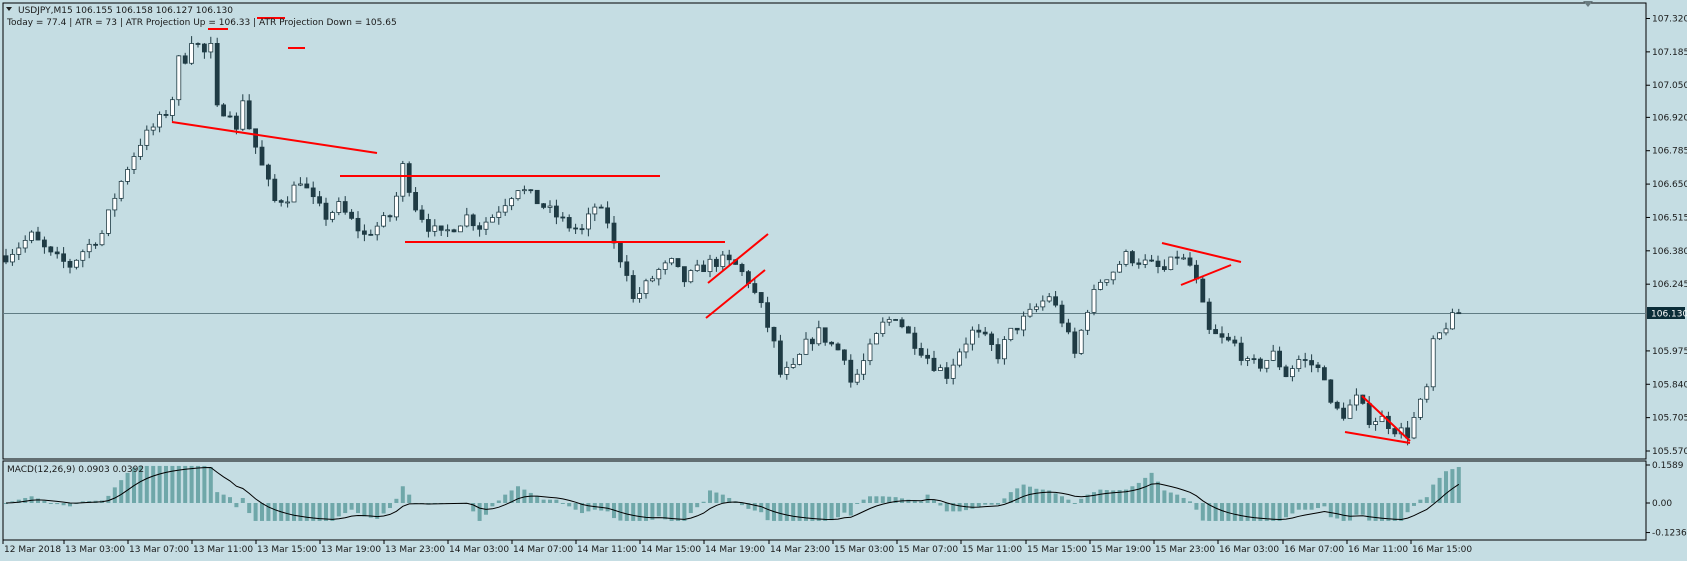 The height and width of the screenshot is (561, 1687). I want to click on price-tick-label: 106.920, so click(1669, 118).